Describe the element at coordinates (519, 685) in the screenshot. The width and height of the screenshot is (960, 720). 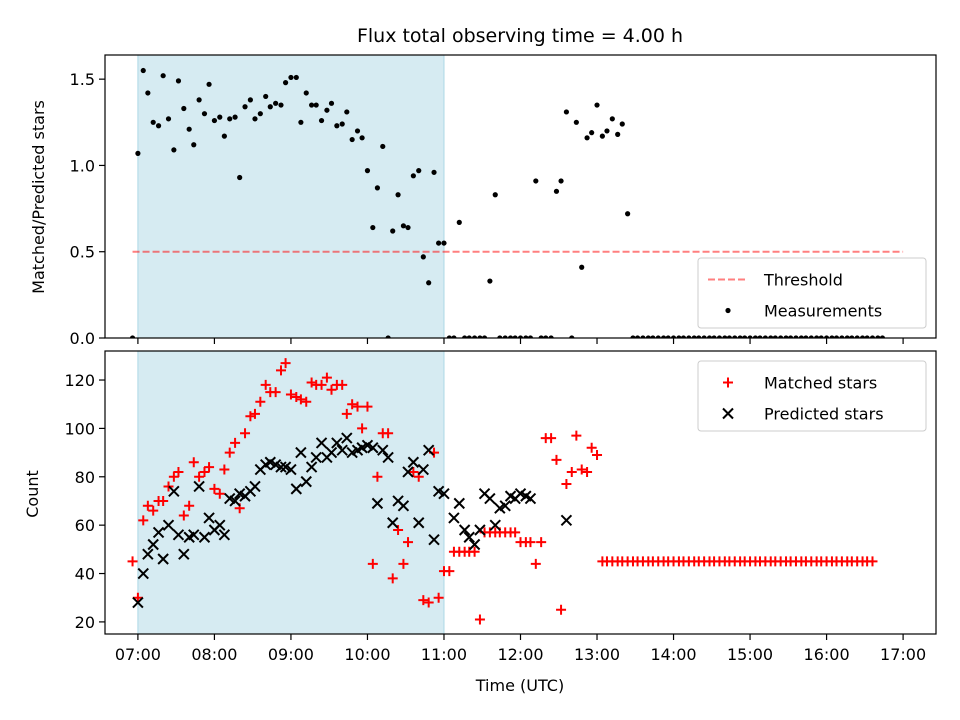
I see `x-axis-label: Time (UTC)` at that location.